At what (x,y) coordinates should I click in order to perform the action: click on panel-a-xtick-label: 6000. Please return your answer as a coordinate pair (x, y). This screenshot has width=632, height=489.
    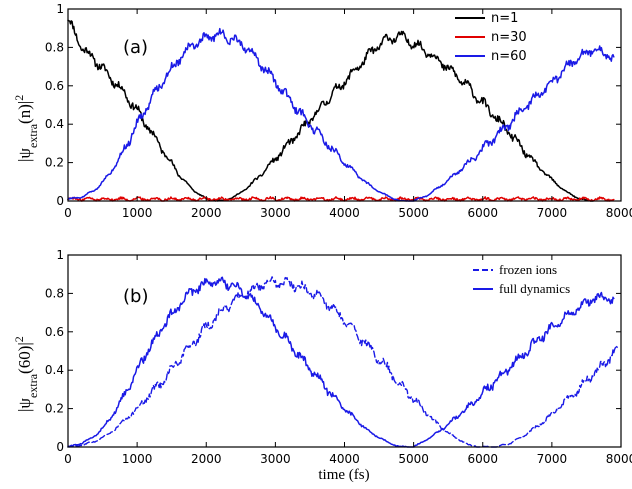
    Looking at the image, I should click on (482, 213).